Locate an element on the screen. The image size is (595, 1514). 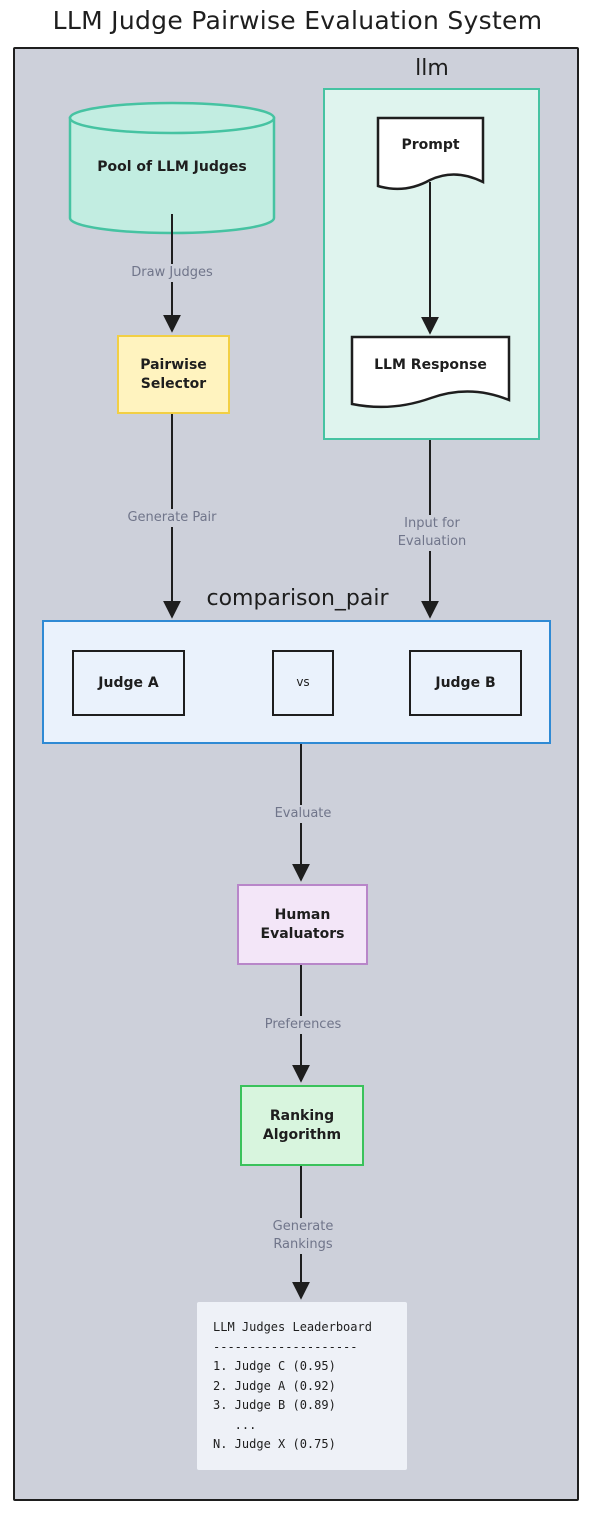
ranking-line-1: Ranking is located at coordinates (302, 1116).